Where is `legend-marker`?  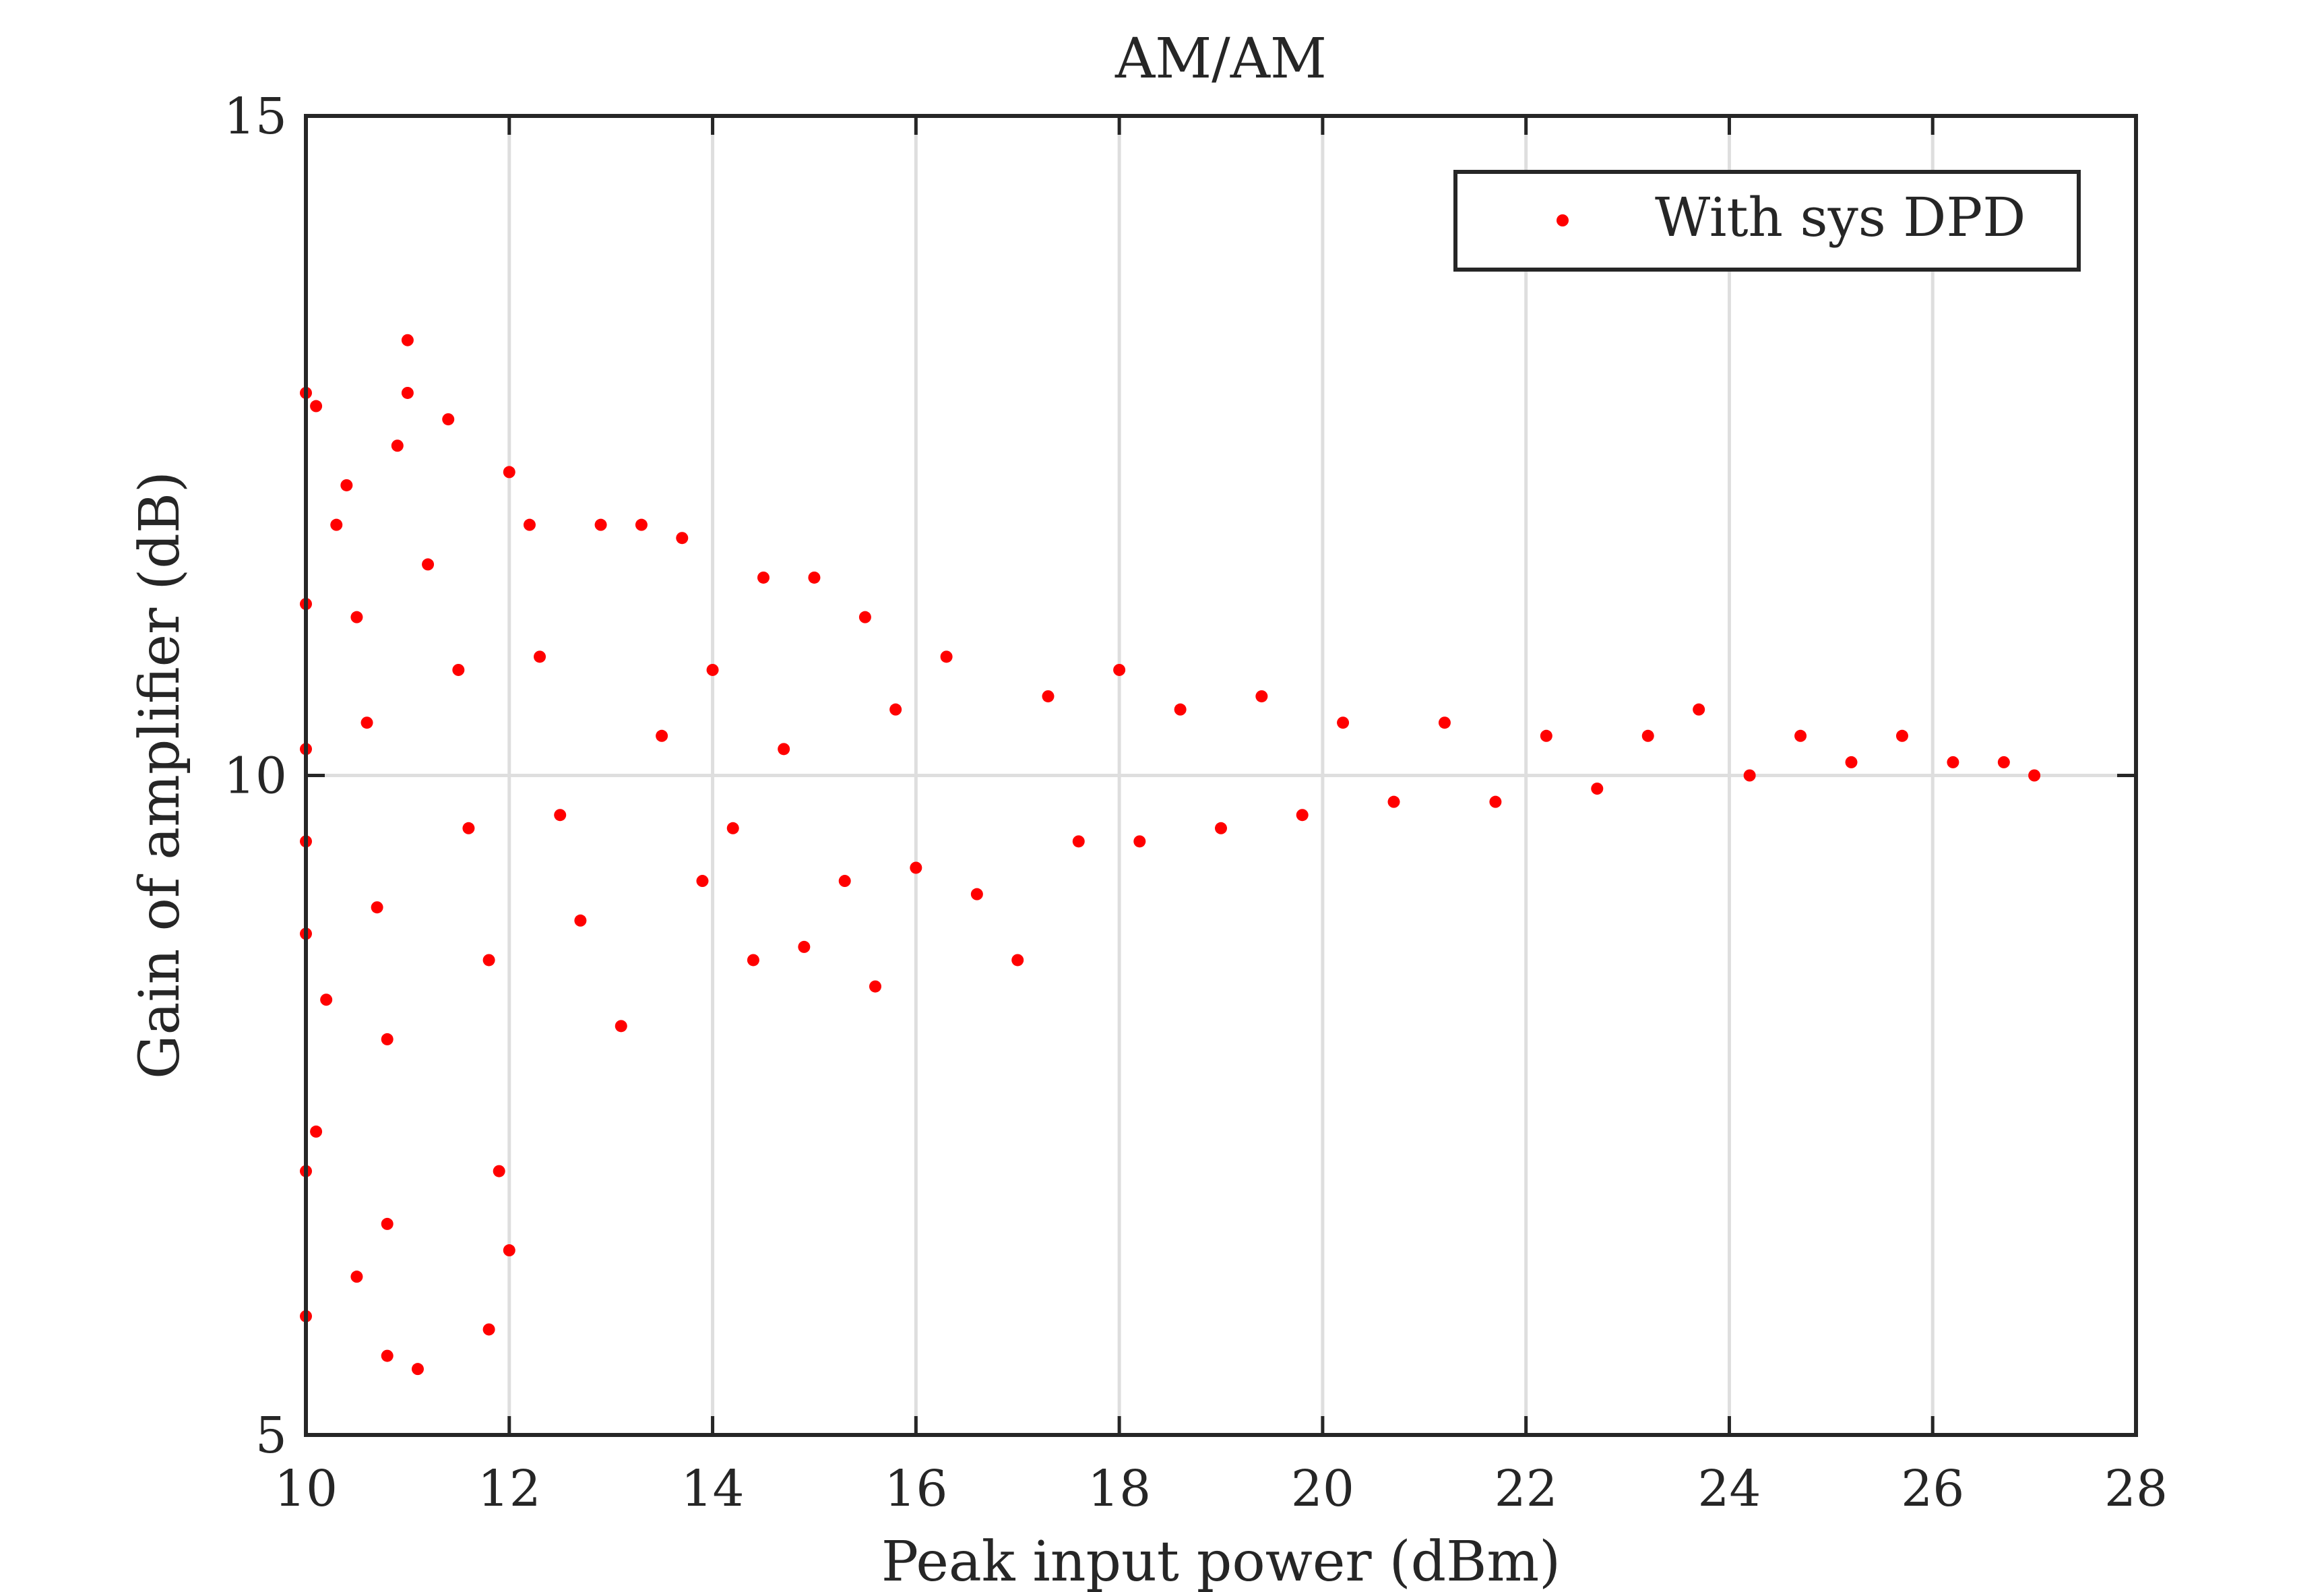 legend-marker is located at coordinates (1563, 220).